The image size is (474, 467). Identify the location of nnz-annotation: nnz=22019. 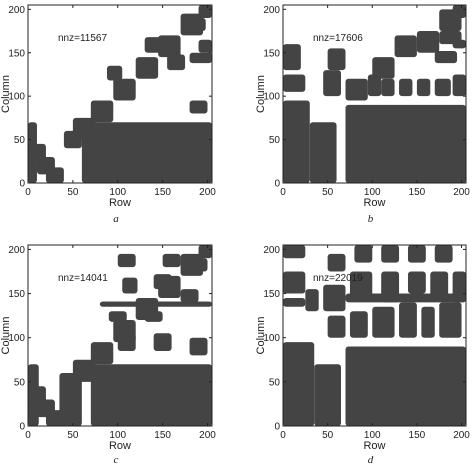
(338, 278).